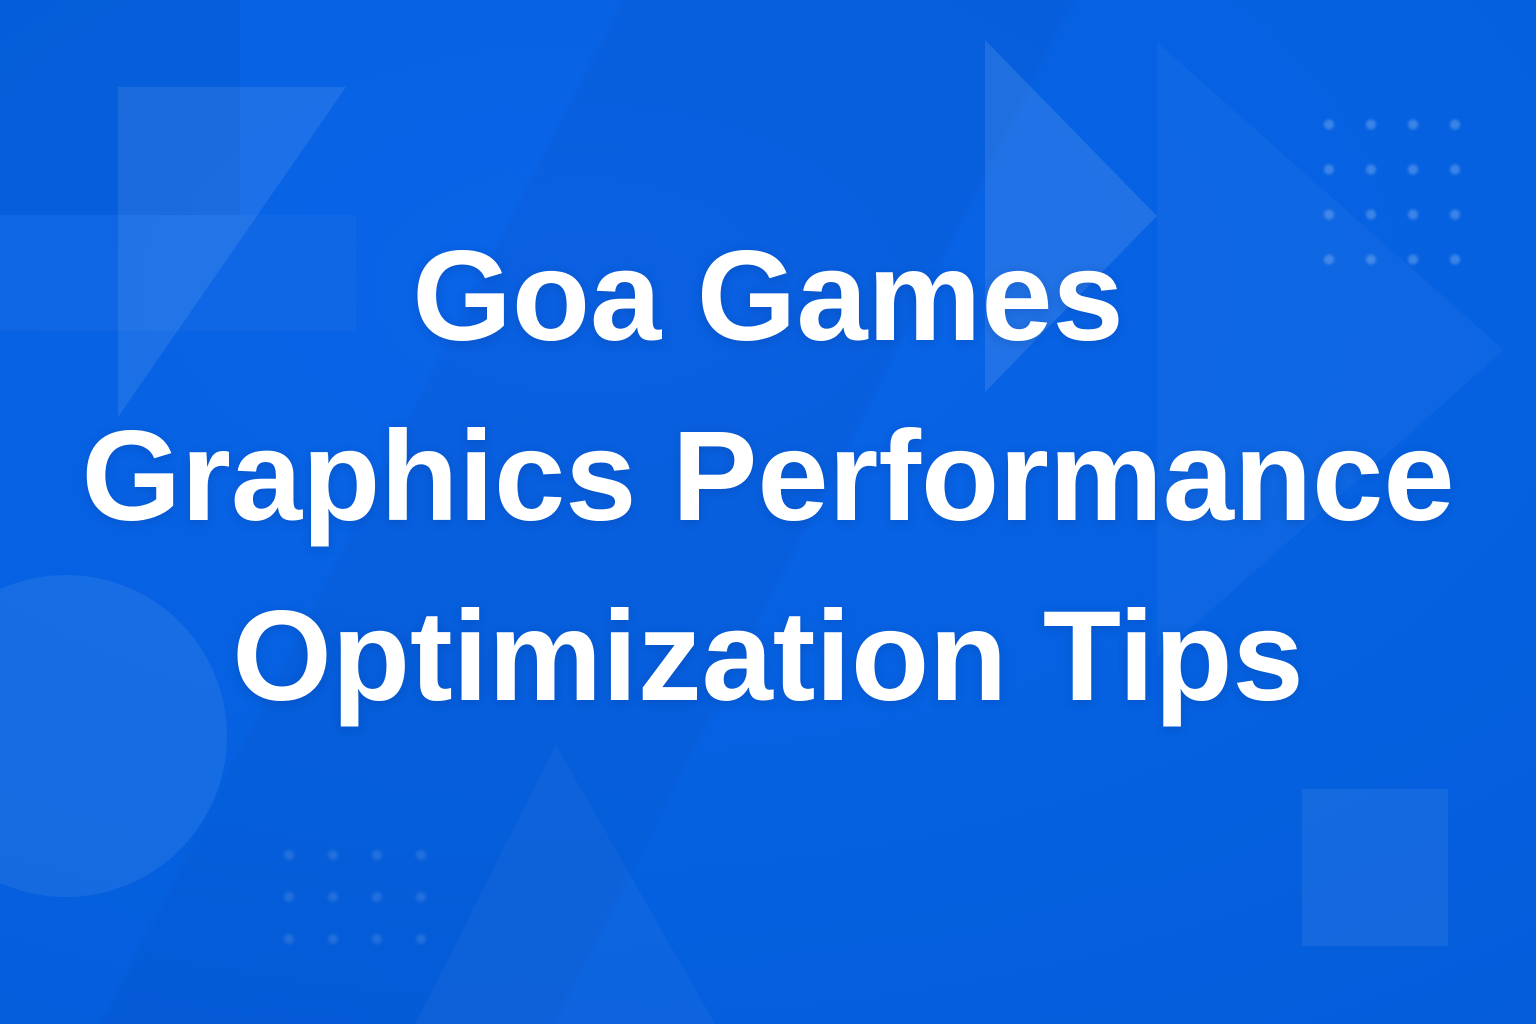 Image resolution: width=1536 pixels, height=1024 pixels. What do you see at coordinates (768, 476) in the screenshot?
I see `banner-title-line-2: Graphics Performance` at bounding box center [768, 476].